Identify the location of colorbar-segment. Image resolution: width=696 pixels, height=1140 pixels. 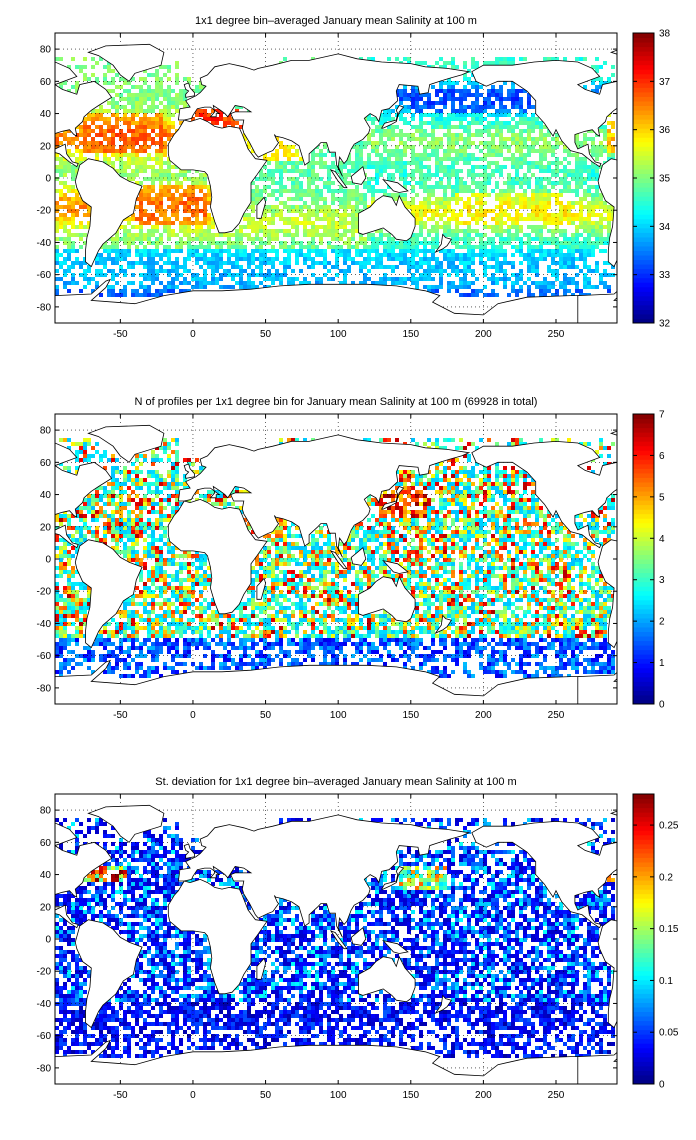
(643, 294).